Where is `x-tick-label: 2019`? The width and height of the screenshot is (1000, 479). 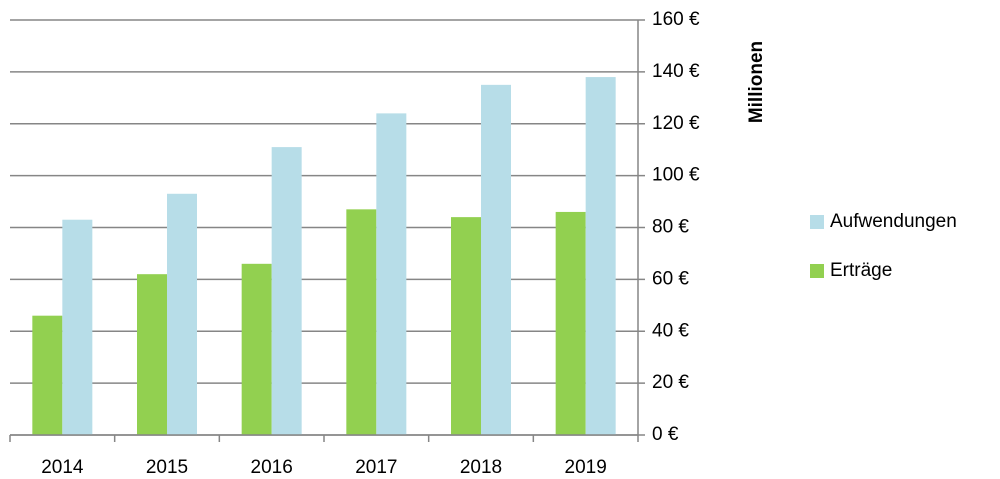
x-tick-label: 2019 is located at coordinates (586, 467).